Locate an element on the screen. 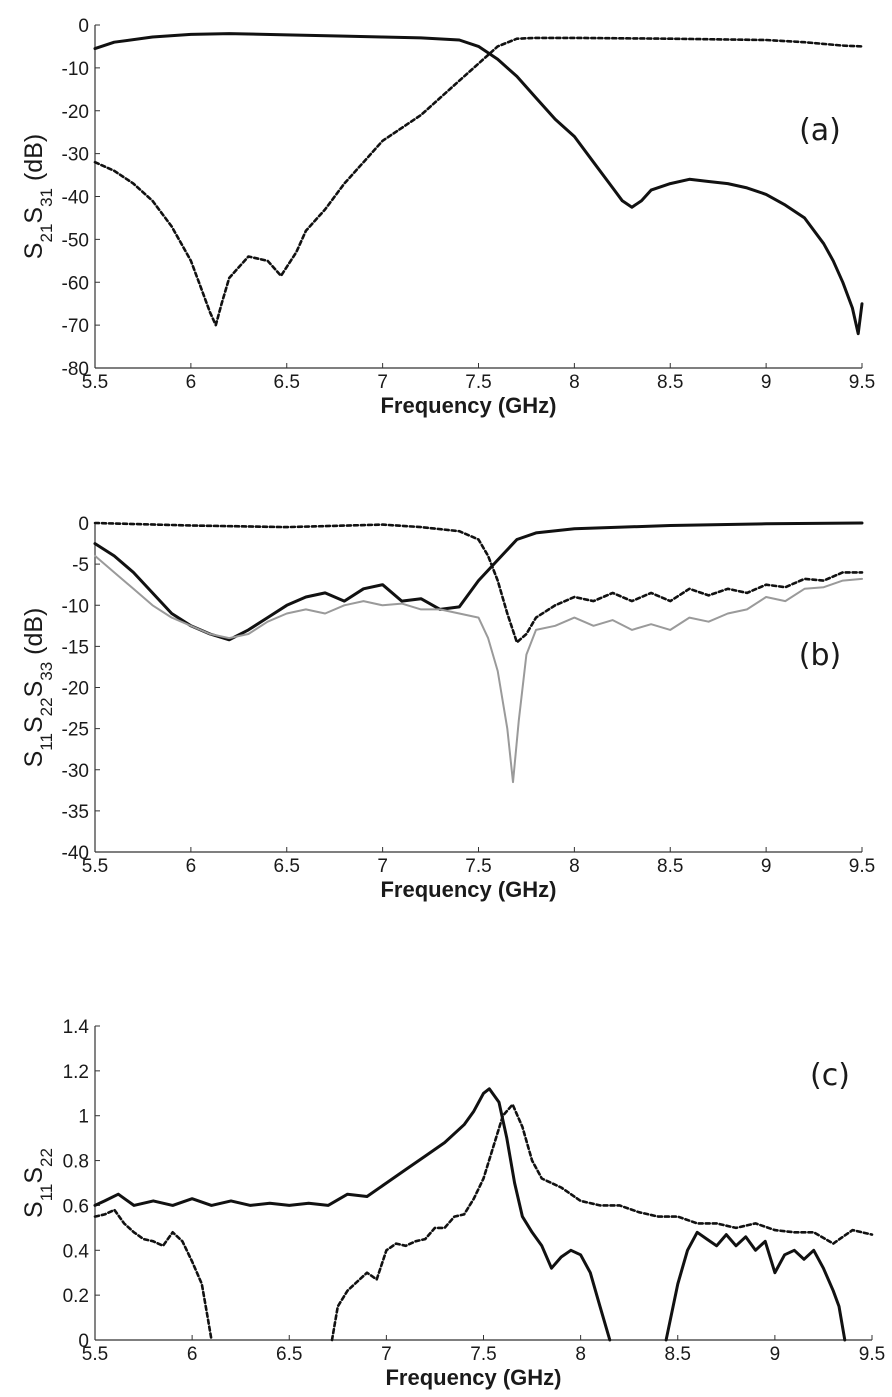 The image size is (892, 1397). y-axis-title: S11S22S33 (dB) is located at coordinates (38, 688).